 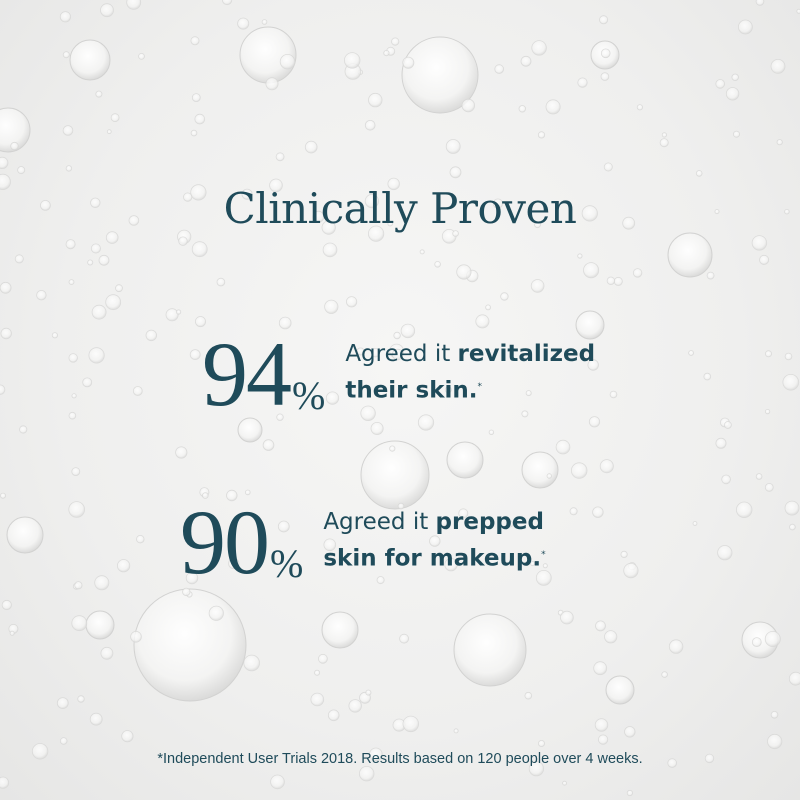 I want to click on stat-description-bold: revitalized, so click(x=526, y=354).